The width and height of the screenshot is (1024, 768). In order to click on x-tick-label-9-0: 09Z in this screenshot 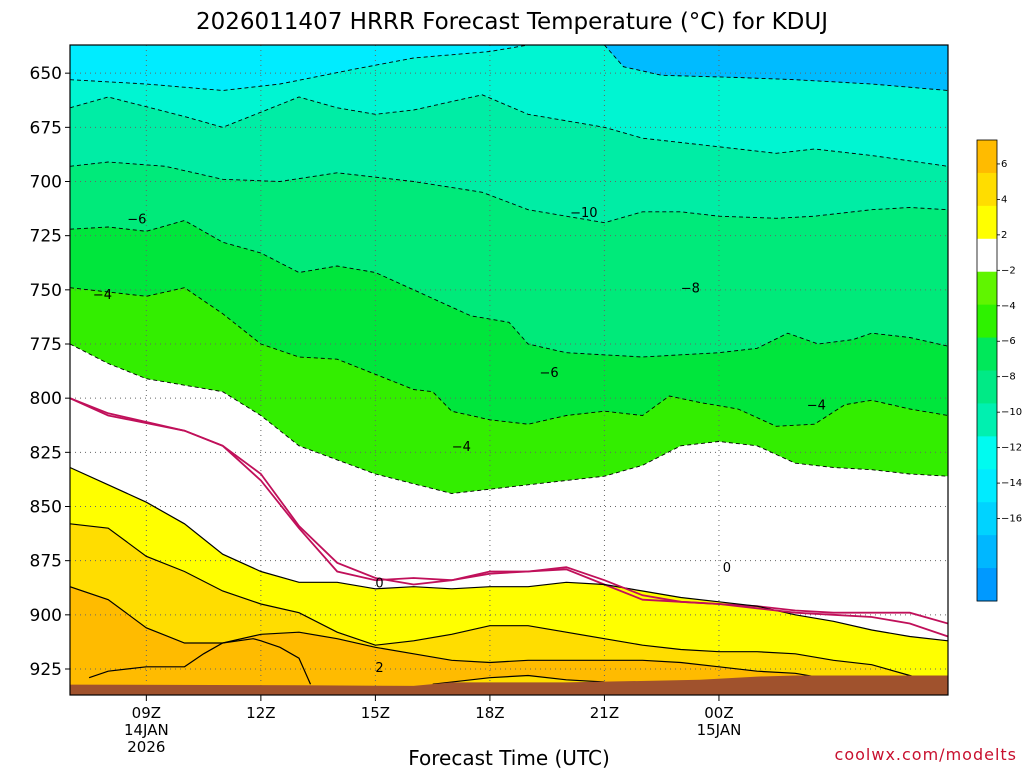, I will do `click(146, 713)`.